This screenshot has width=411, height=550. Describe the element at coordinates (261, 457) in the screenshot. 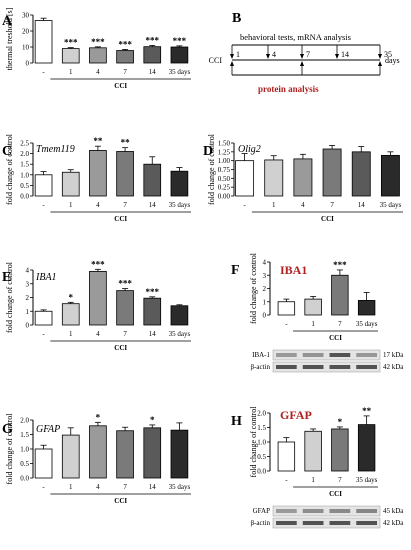

I see `y-tick-label: 0.5` at that location.